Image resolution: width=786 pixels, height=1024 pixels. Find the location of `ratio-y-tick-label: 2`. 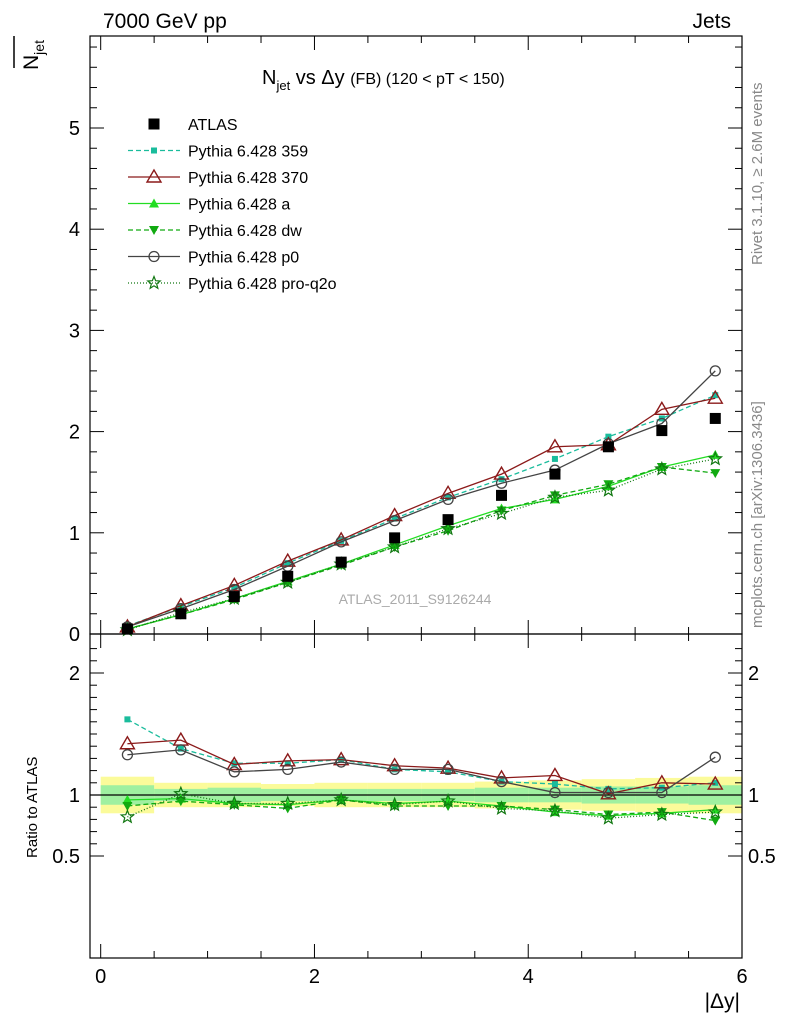

ratio-y-tick-label: 2 is located at coordinates (74, 674).